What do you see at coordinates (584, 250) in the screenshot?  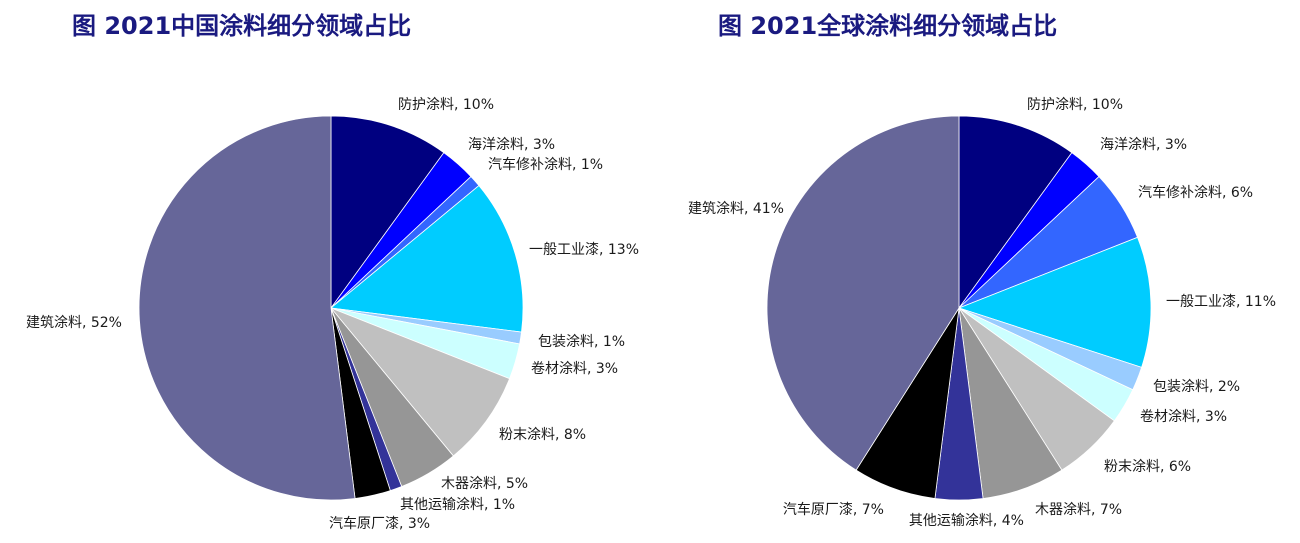 I see `slice-label: 一般工业漆, 13%` at bounding box center [584, 250].